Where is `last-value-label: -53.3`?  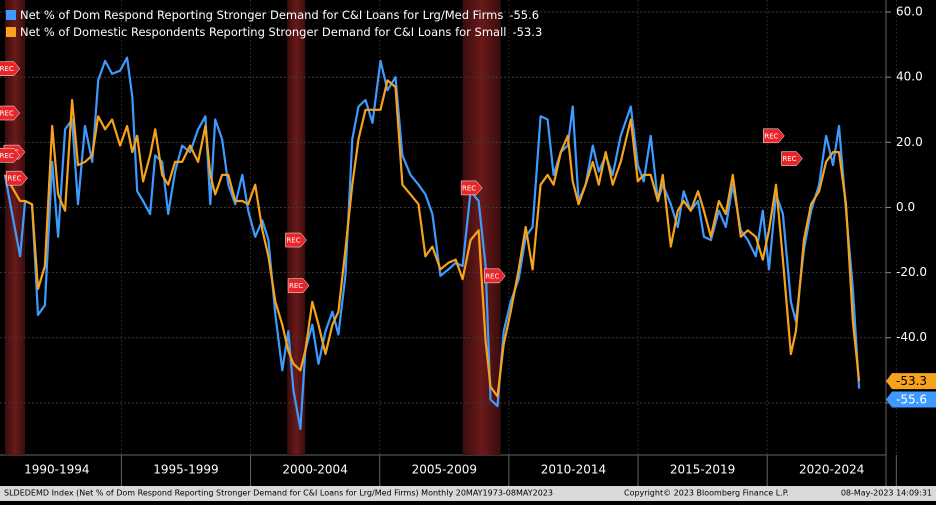
last-value-label: -53.3 is located at coordinates (911, 381).